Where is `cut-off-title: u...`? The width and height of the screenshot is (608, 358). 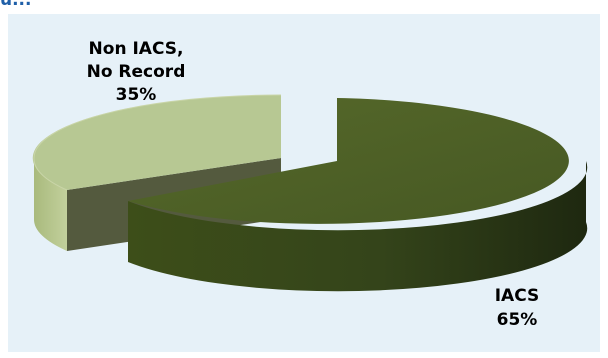
cut-off-title: u... is located at coordinates (16, 5).